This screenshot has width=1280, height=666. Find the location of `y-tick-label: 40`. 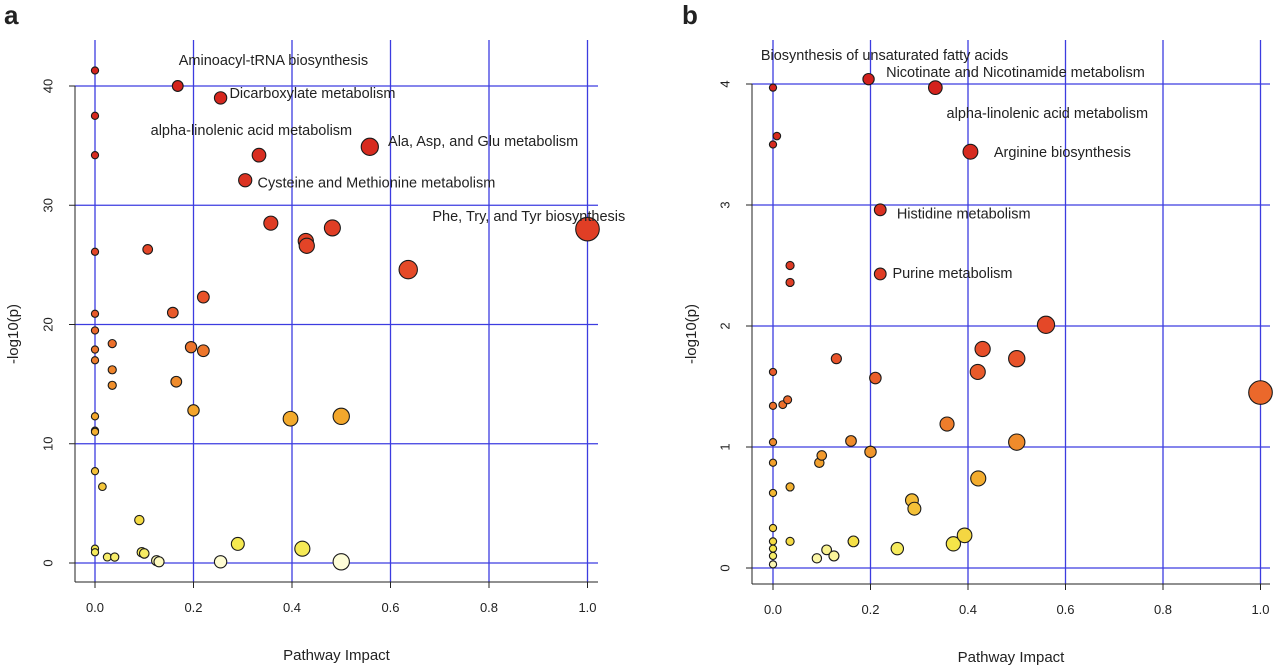

y-tick-label: 40 is located at coordinates (47, 86).